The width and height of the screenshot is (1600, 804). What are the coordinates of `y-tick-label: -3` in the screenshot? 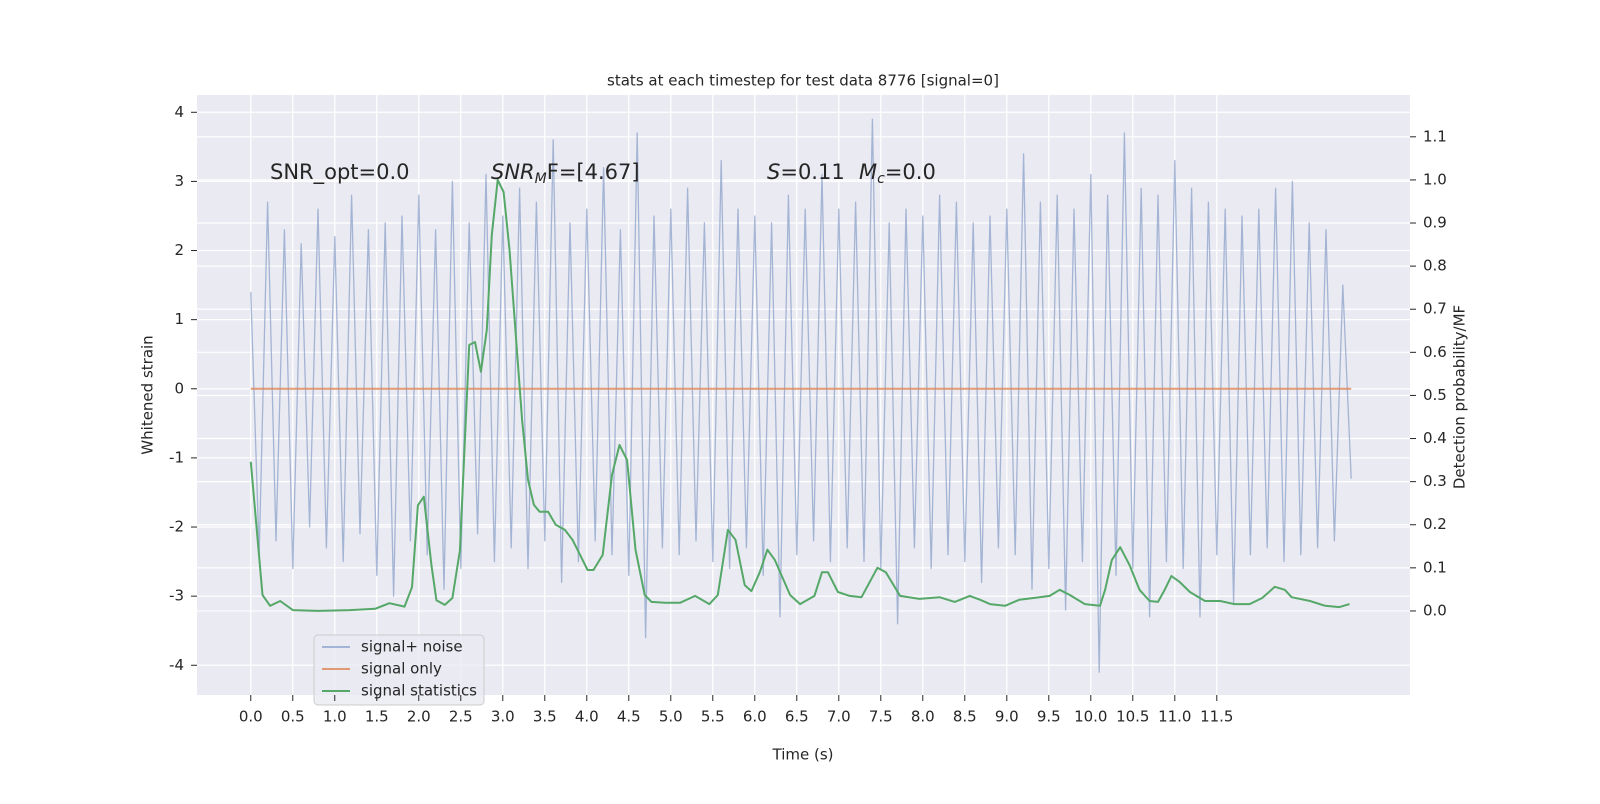 It's located at (176, 596).